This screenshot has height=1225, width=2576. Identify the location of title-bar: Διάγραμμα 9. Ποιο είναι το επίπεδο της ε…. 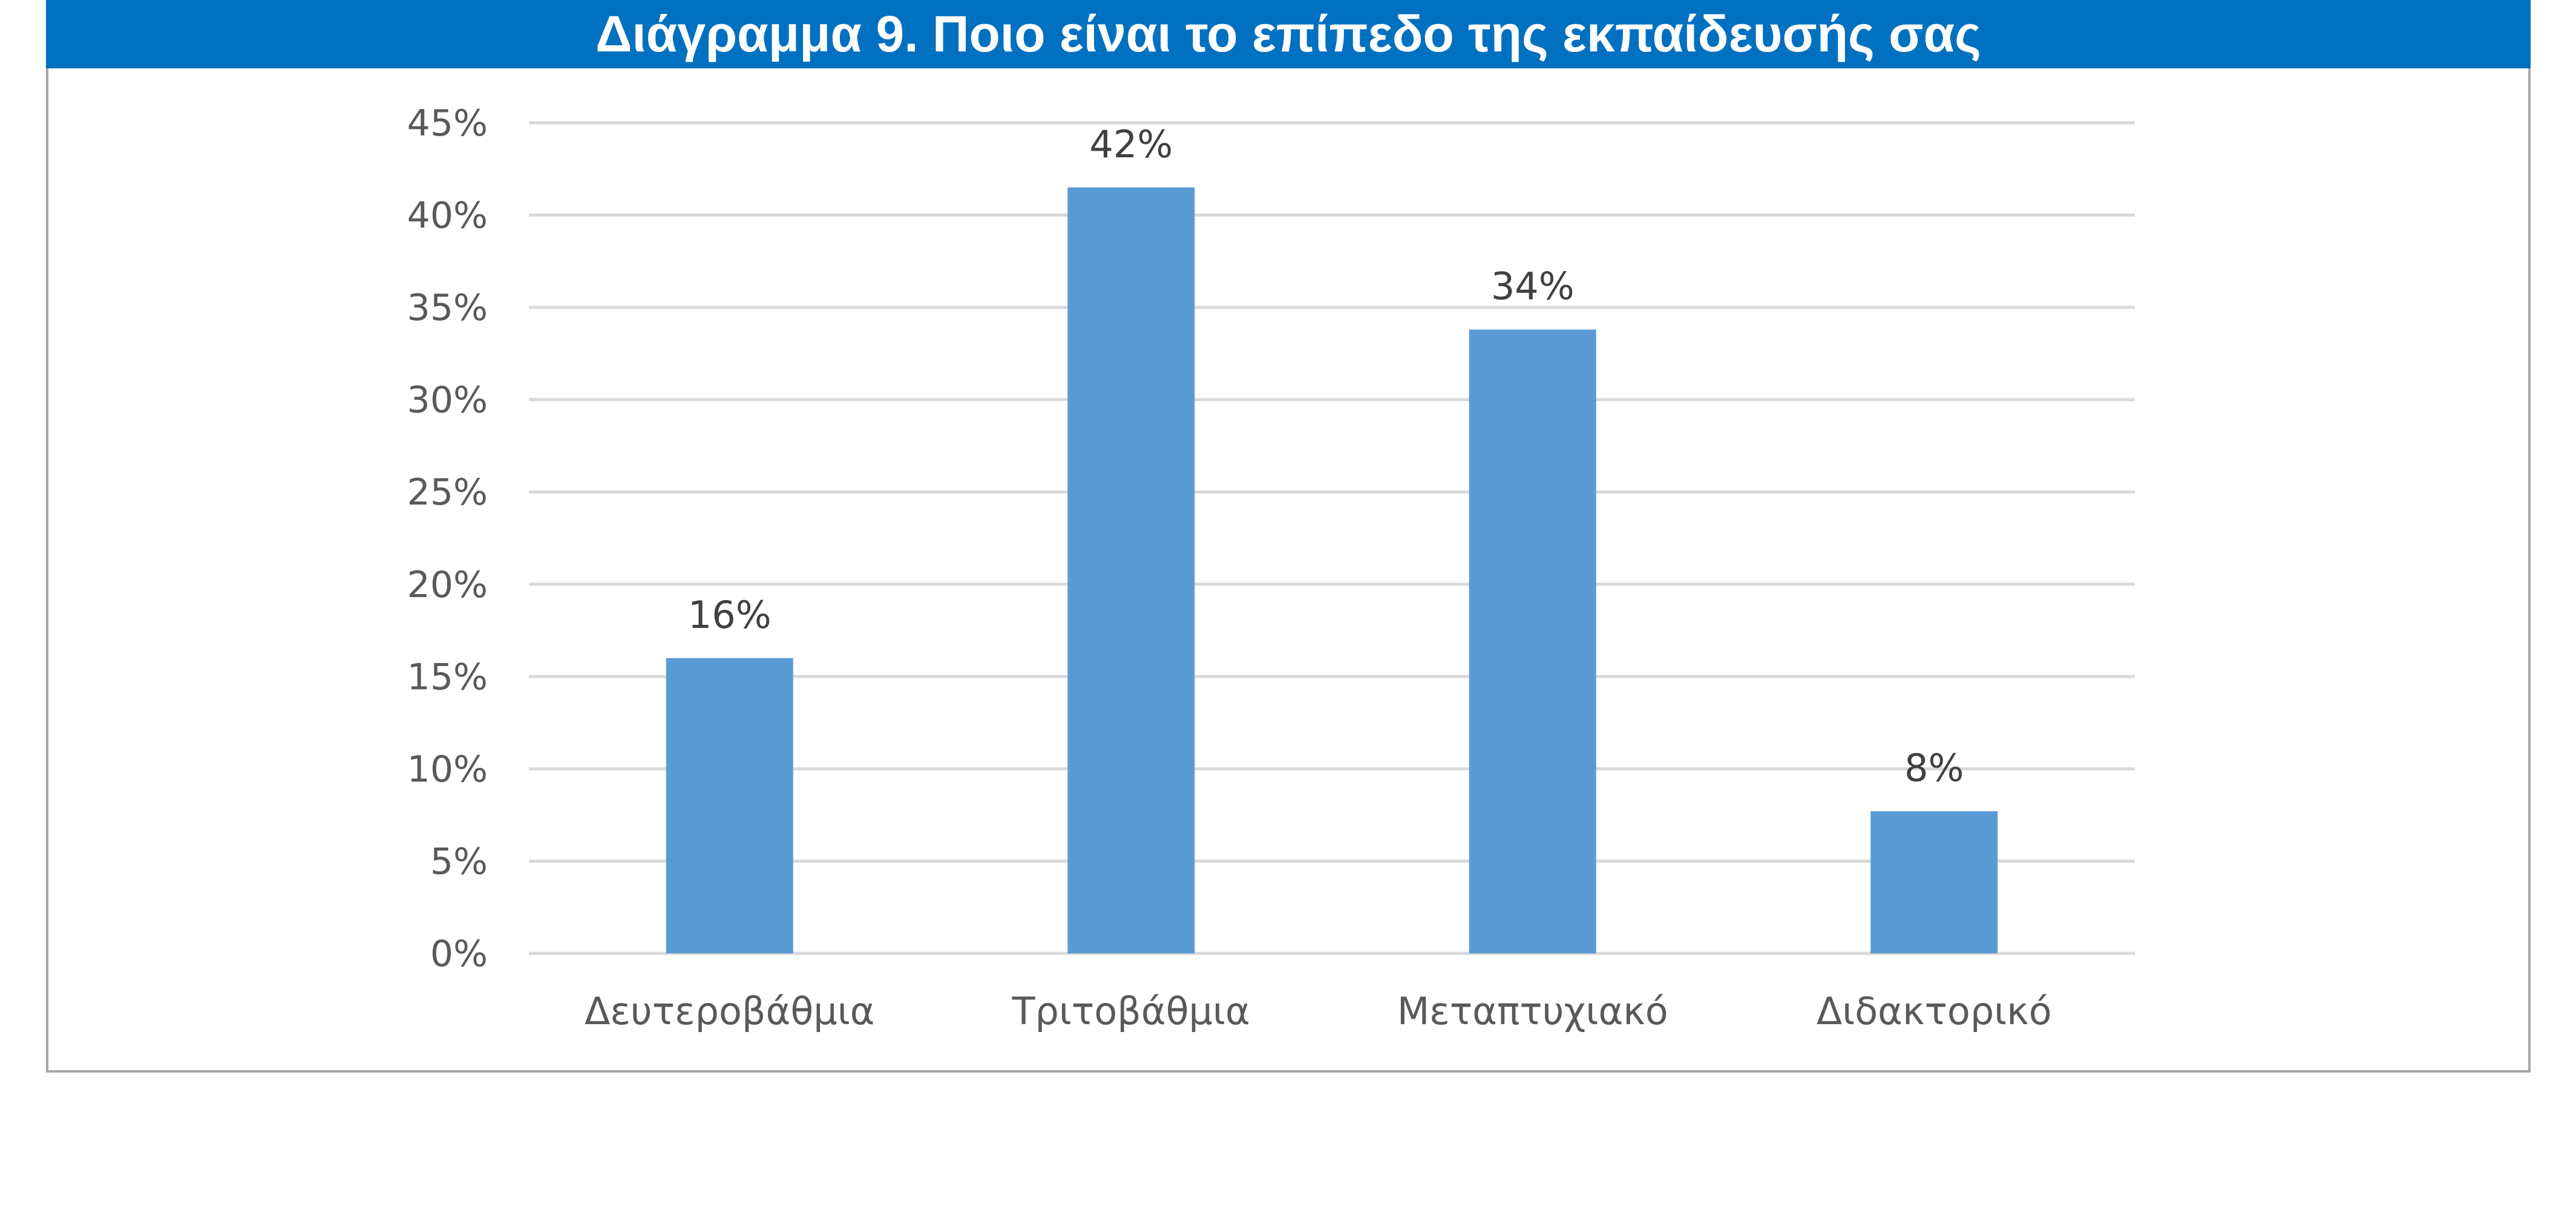
(1288, 34).